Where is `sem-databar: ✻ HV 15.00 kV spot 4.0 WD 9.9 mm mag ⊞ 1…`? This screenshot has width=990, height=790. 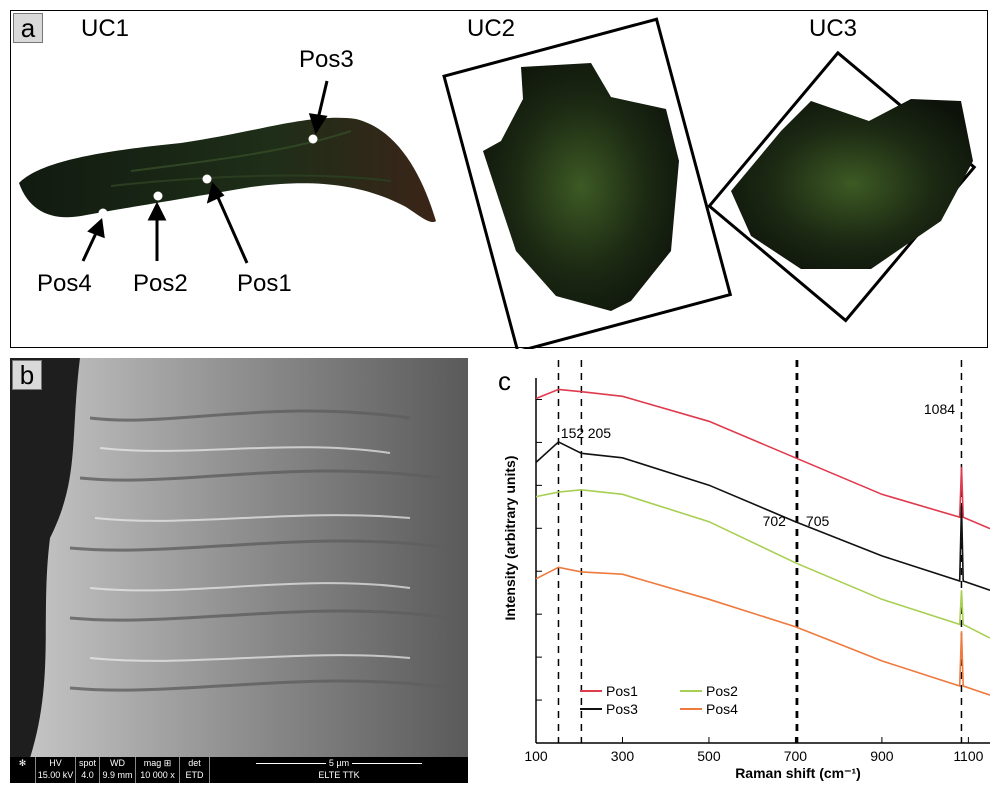 sem-databar: ✻ HV 15.00 kV spot 4.0 WD 9.9 mm mag ⊞ 1… is located at coordinates (239, 770).